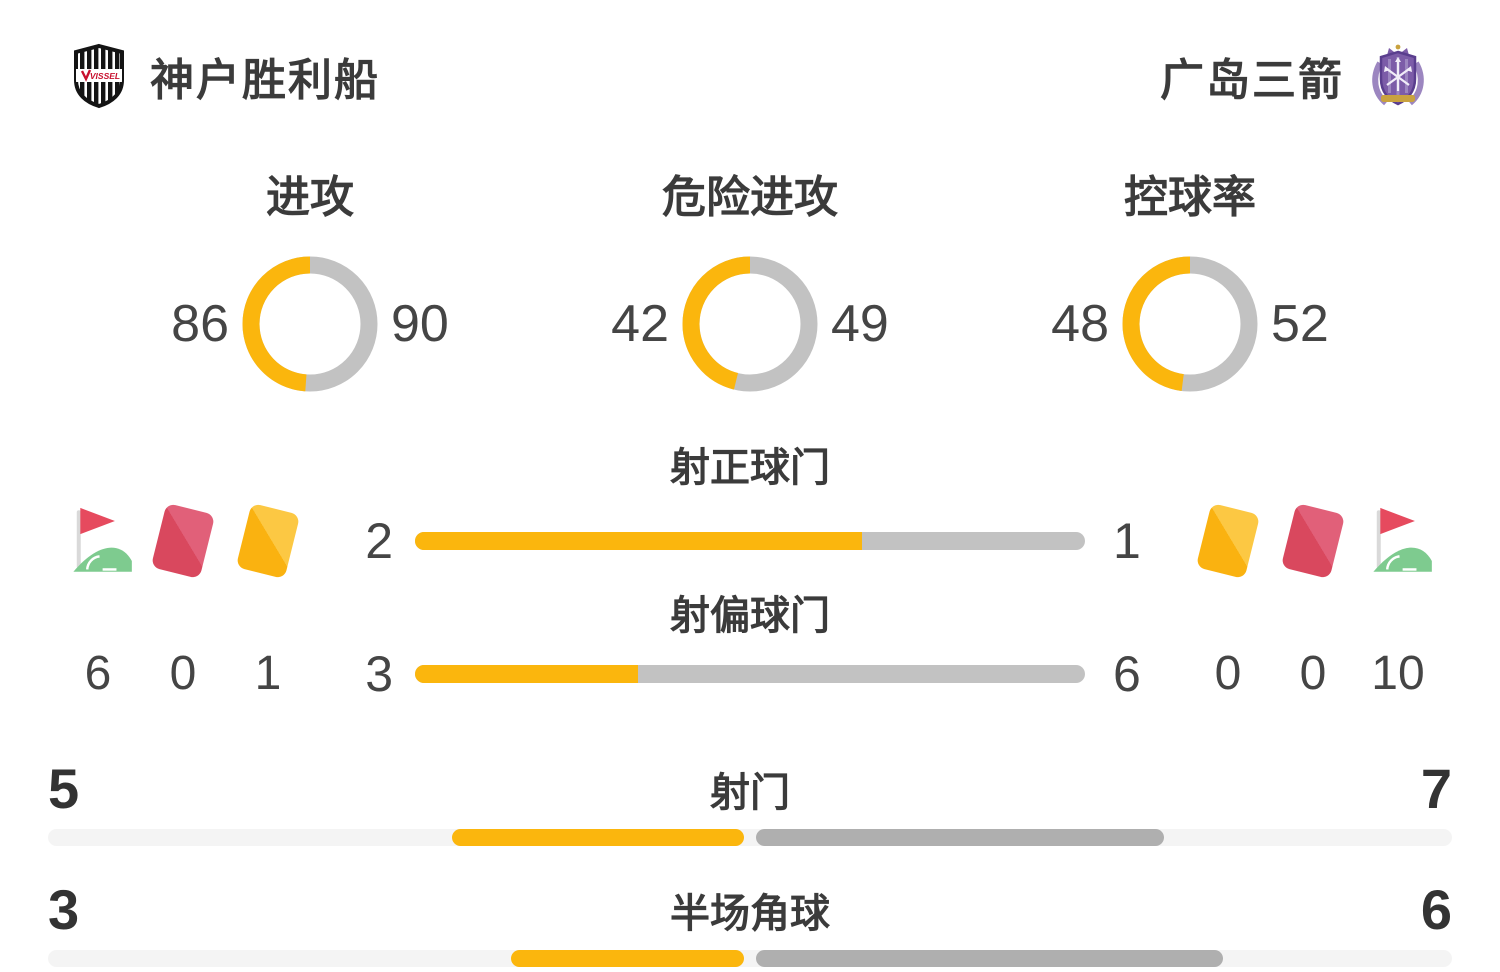 Image resolution: width=1500 pixels, height=972 pixels. What do you see at coordinates (1436, 909) in the screenshot?
I see `half-corners-away-value: 6` at bounding box center [1436, 909].